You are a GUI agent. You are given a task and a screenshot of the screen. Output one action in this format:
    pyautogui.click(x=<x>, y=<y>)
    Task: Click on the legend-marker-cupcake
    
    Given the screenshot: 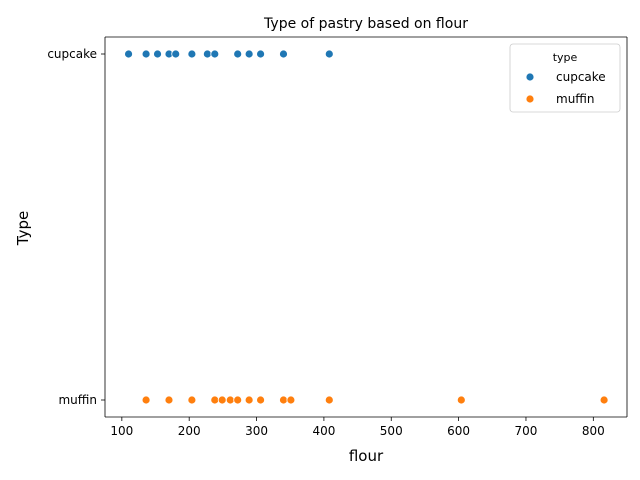 What is the action you would take?
    pyautogui.click(x=530, y=77)
    